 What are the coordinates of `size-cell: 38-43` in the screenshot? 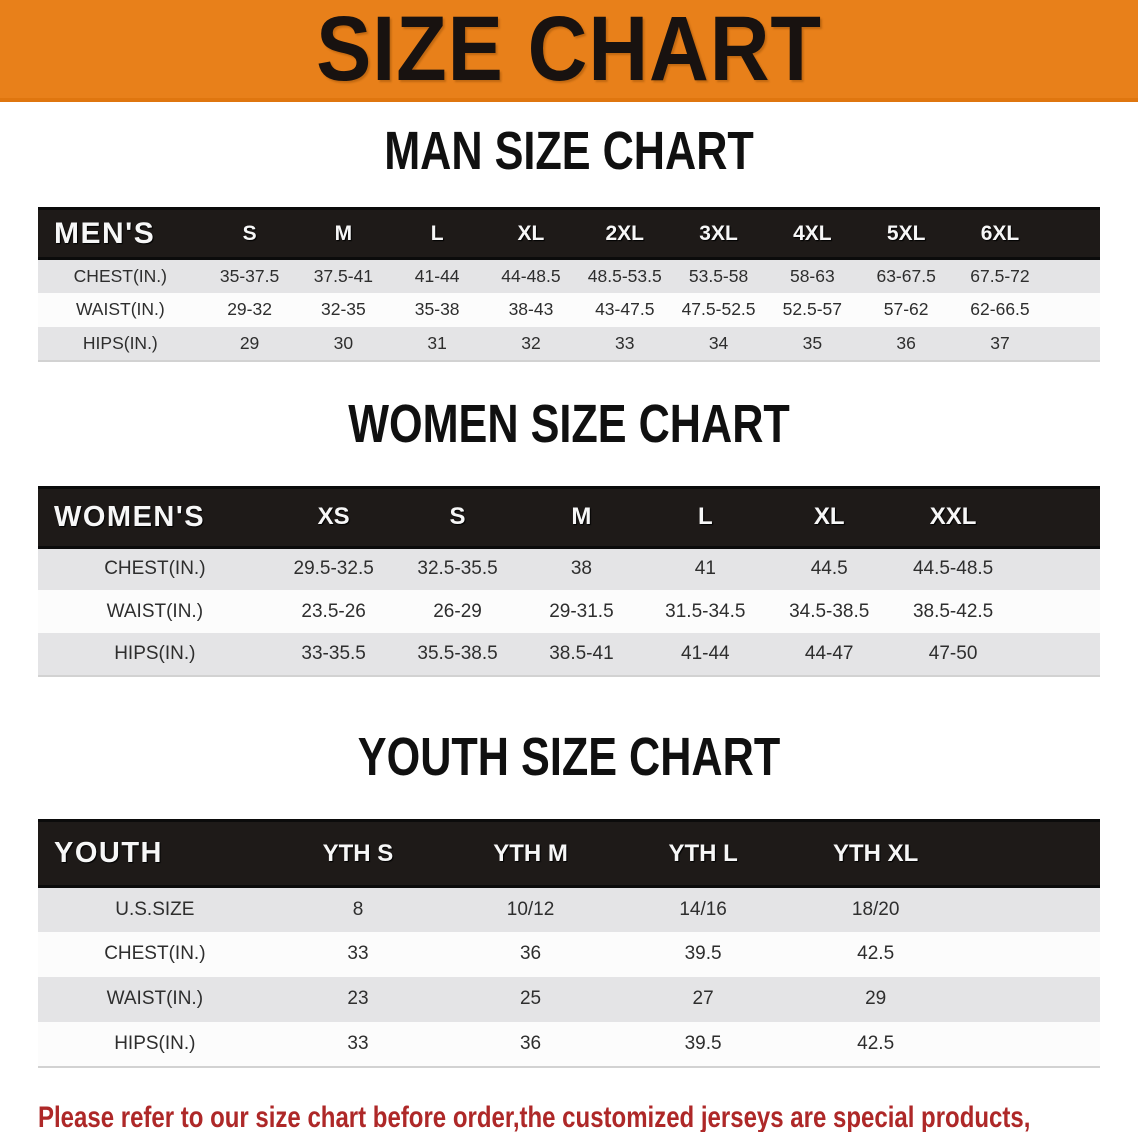 It's located at (531, 309).